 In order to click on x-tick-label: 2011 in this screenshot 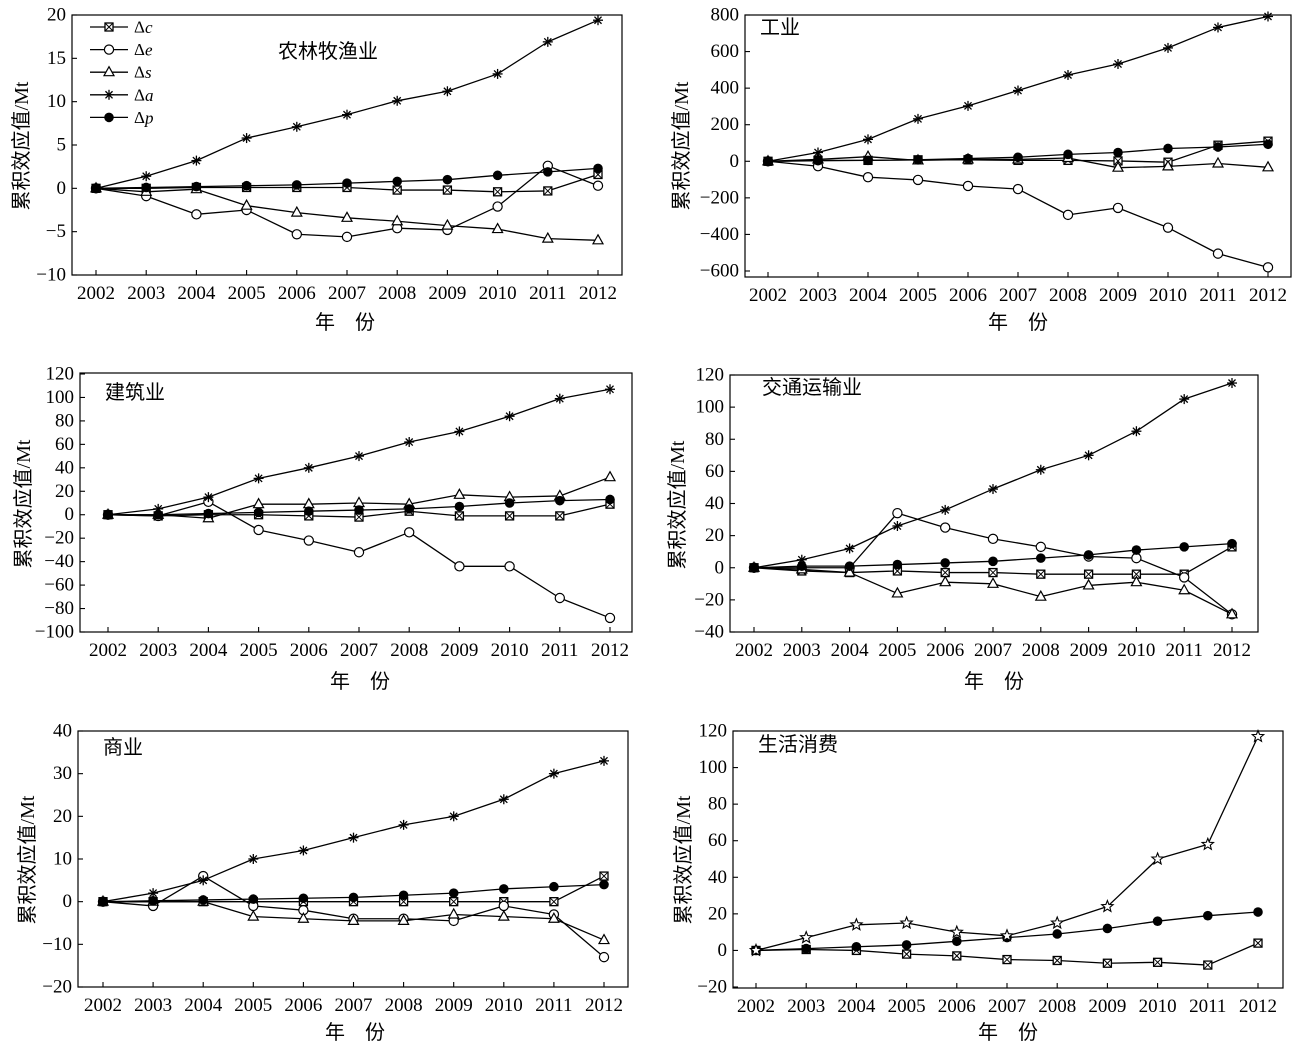, I will do `click(1184, 650)`.